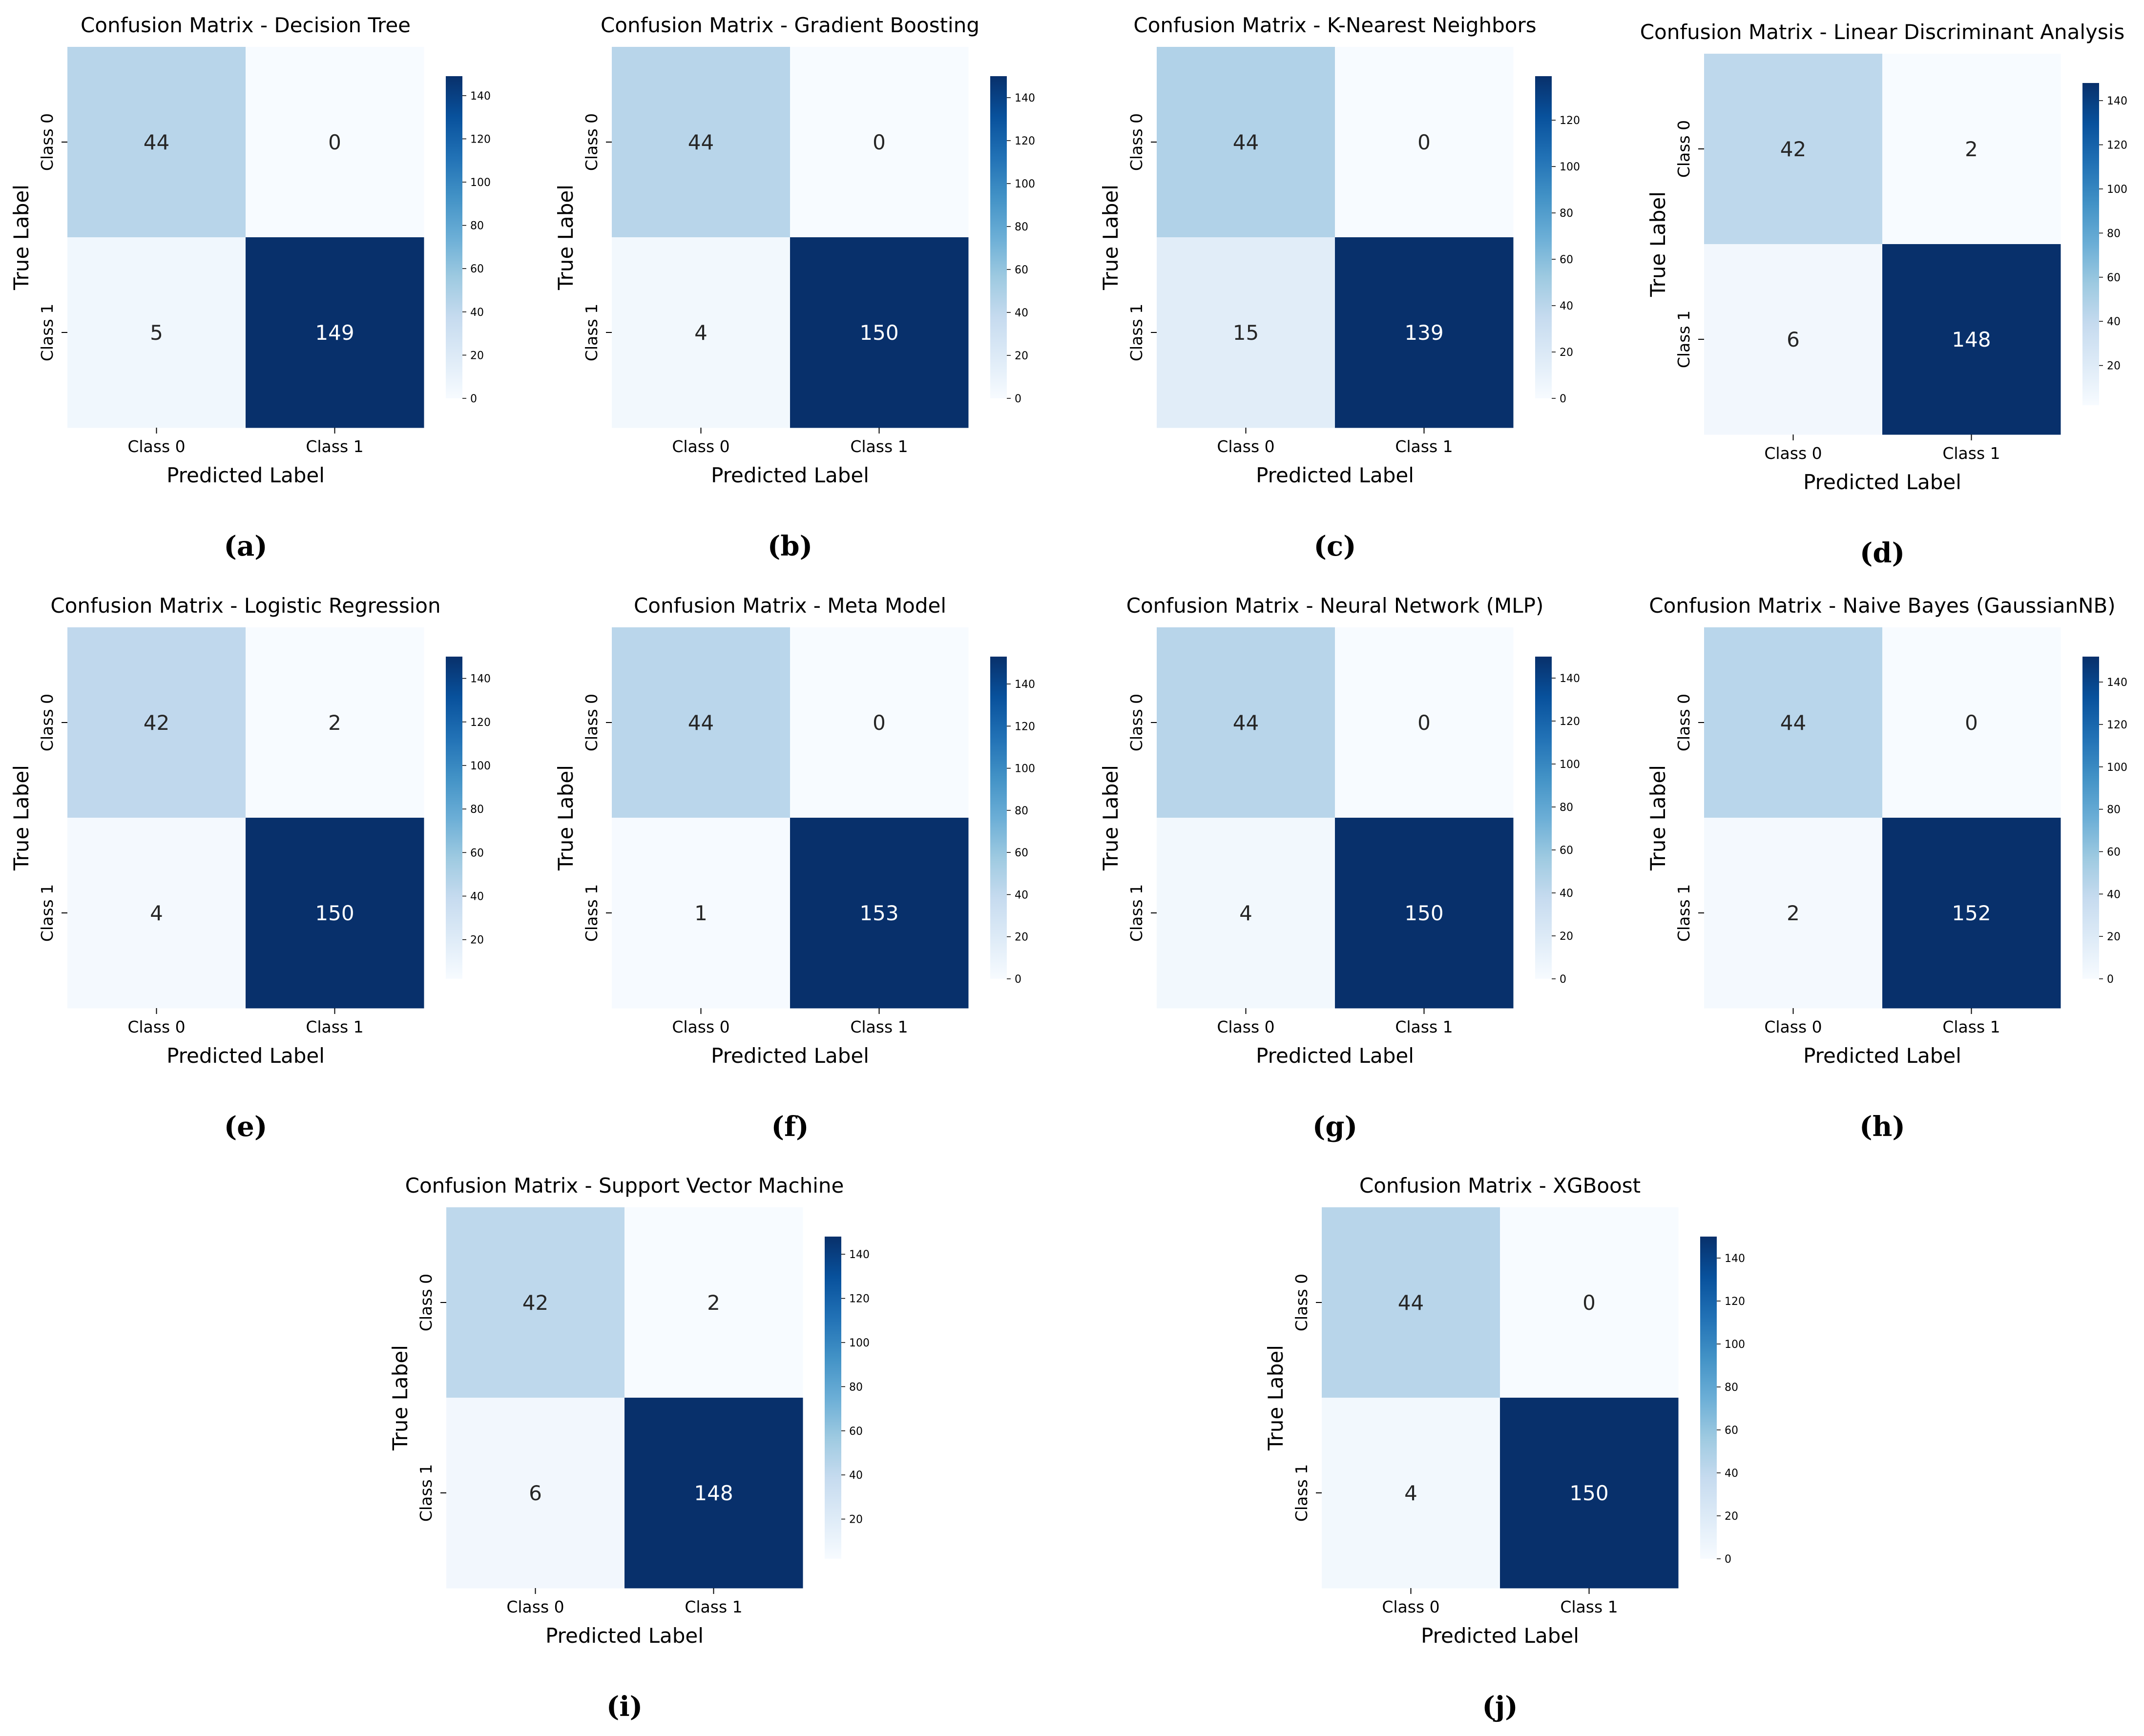  What do you see at coordinates (713, 1303) in the screenshot?
I see `cell-value-label: 2` at bounding box center [713, 1303].